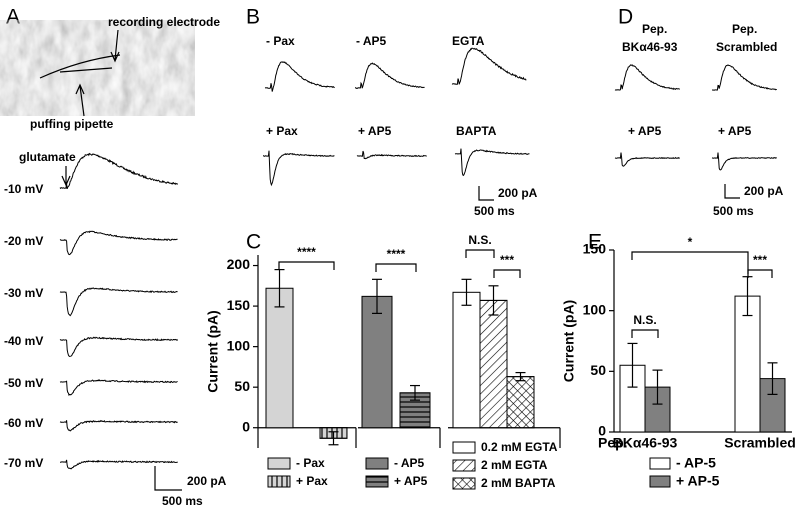 The height and width of the screenshot is (512, 800). I want to click on legend-label: 2 mM EGTA, so click(514, 465).